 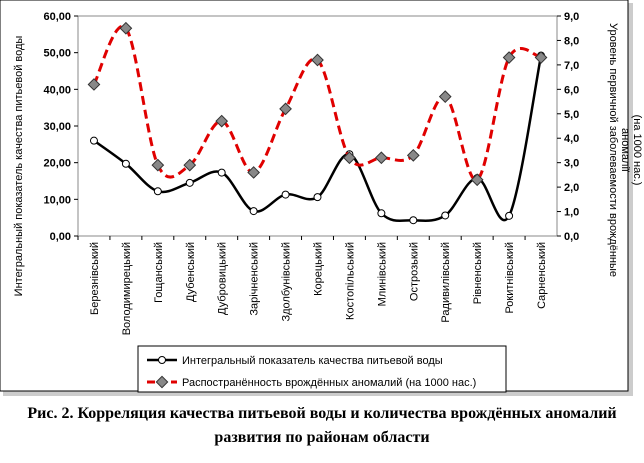 I want to click on x-tick-label: Гощанський, so click(x=159, y=272).